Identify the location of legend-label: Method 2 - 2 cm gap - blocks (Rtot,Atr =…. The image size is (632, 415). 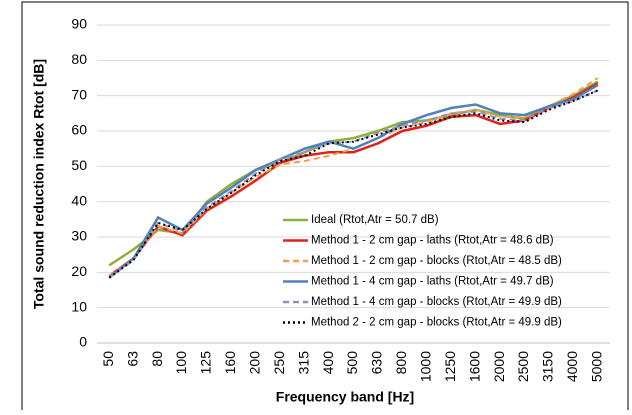
(436, 323).